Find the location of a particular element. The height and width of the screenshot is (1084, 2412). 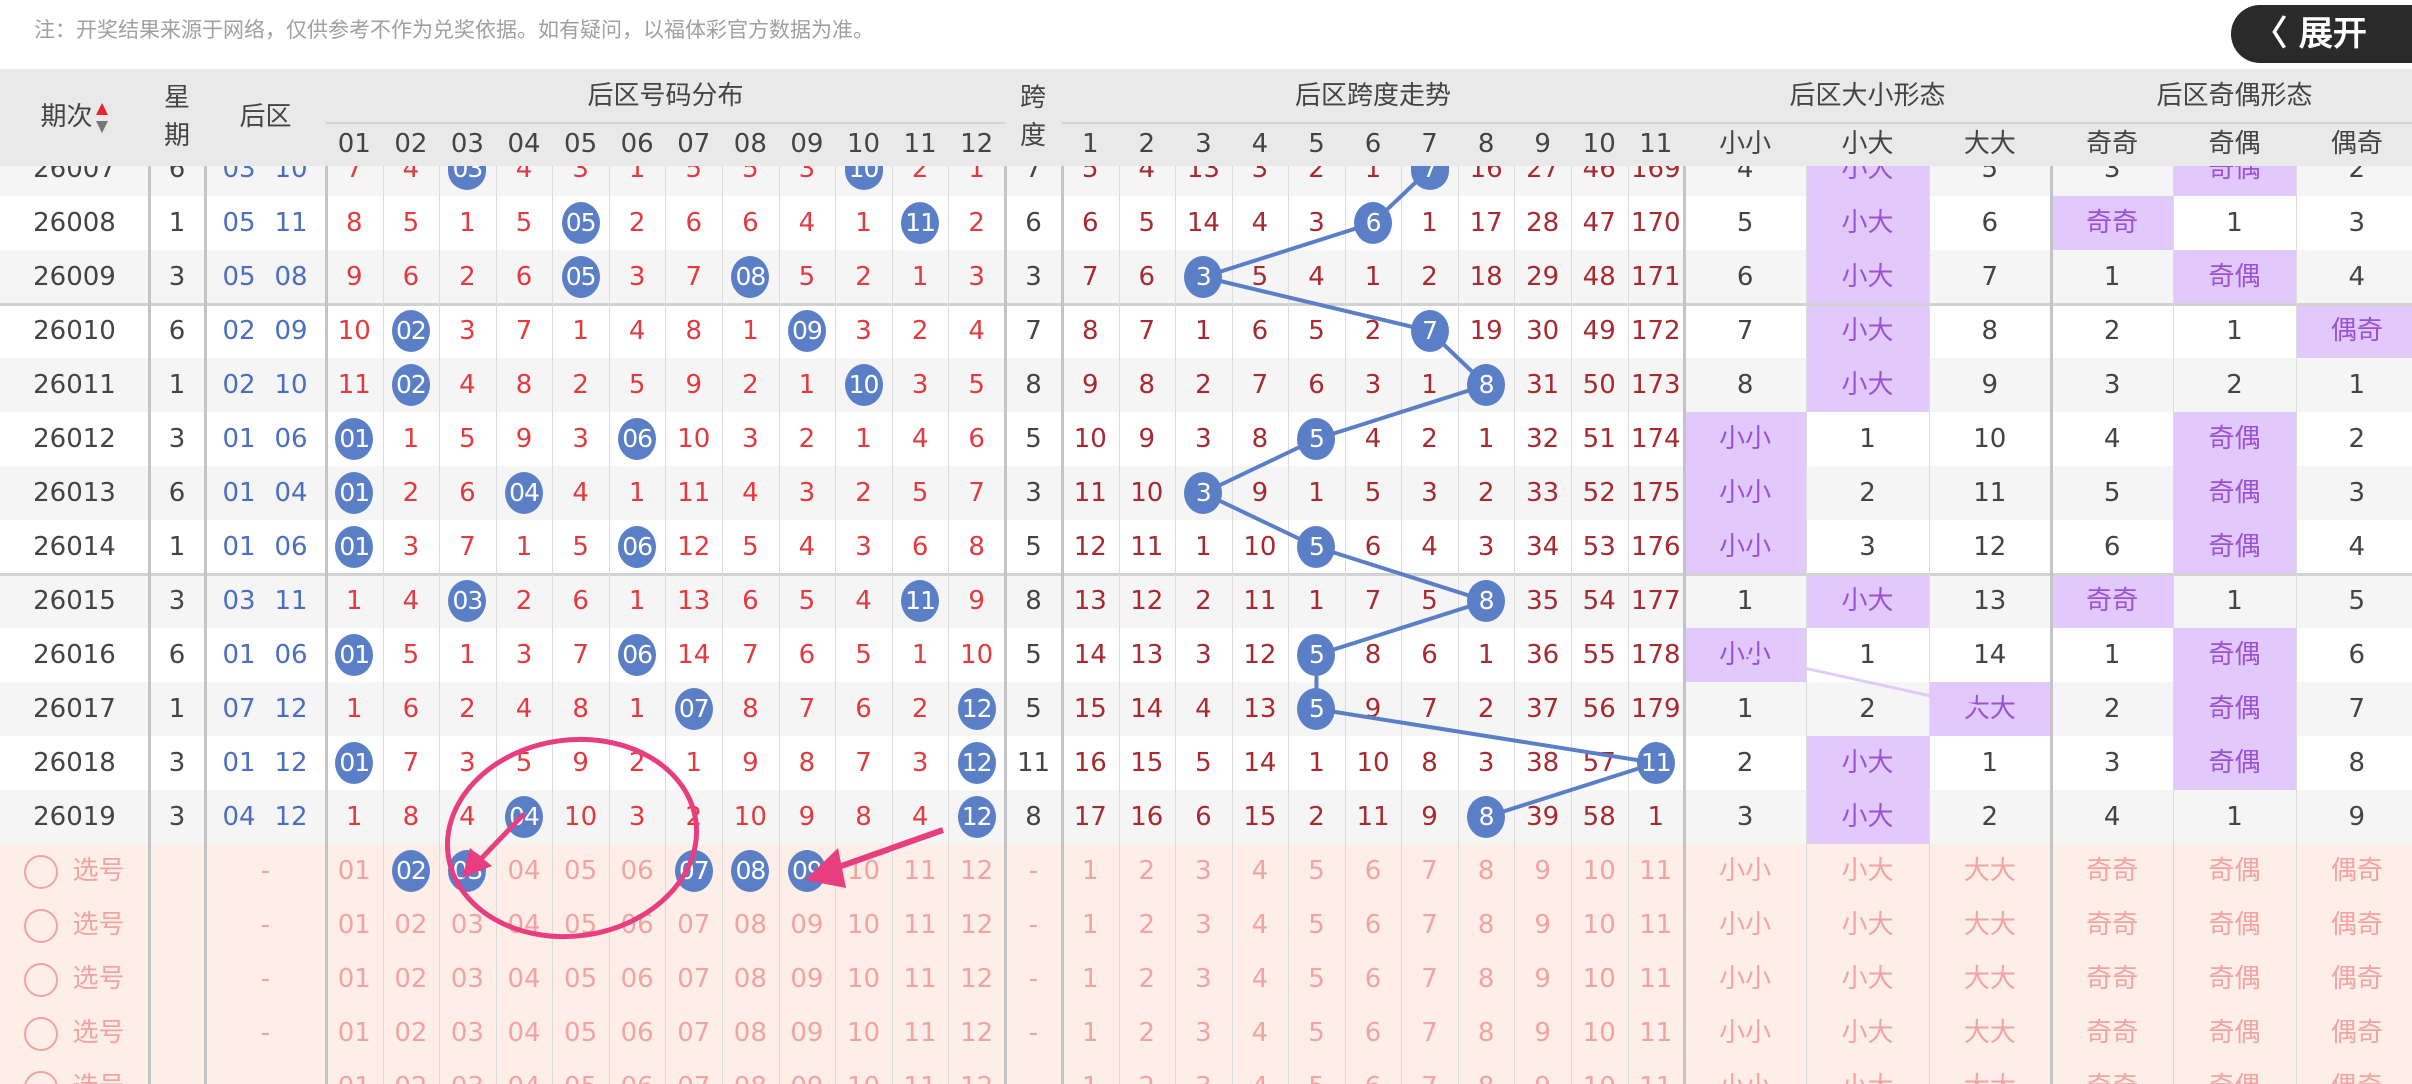

pick-number: 06 is located at coordinates (637, 1033).